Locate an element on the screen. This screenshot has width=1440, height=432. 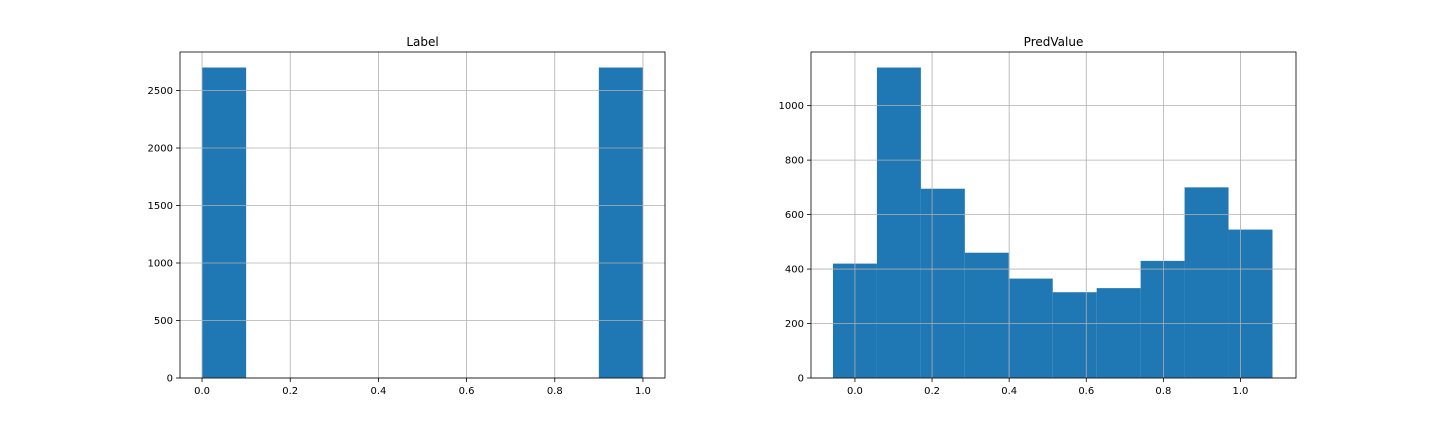
y-tick-label: 600 is located at coordinates (794, 215).